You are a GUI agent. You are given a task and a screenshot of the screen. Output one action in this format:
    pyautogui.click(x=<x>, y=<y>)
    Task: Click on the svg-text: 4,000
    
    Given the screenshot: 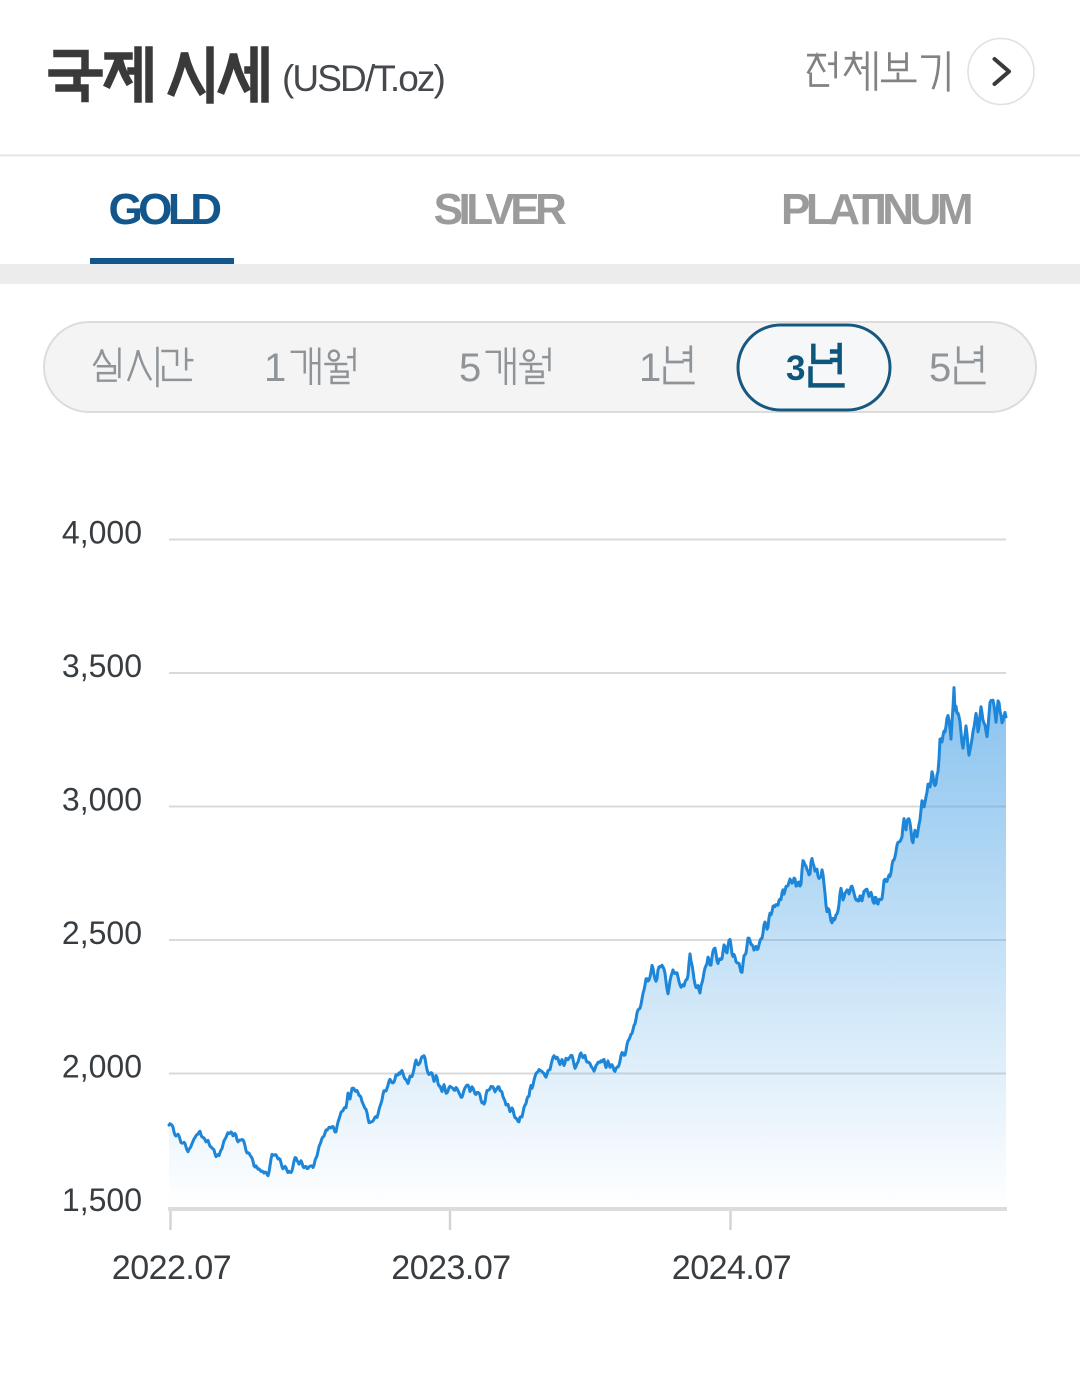 What is the action you would take?
    pyautogui.click(x=102, y=533)
    